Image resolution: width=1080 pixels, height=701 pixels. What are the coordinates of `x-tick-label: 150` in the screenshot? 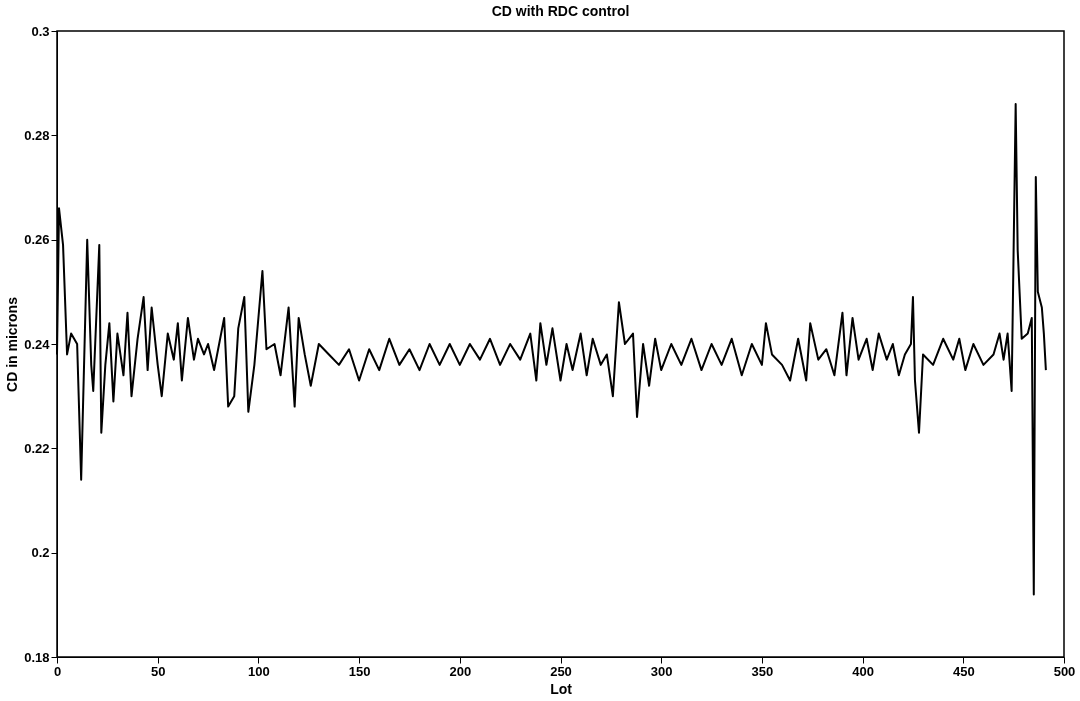 It's located at (359, 671).